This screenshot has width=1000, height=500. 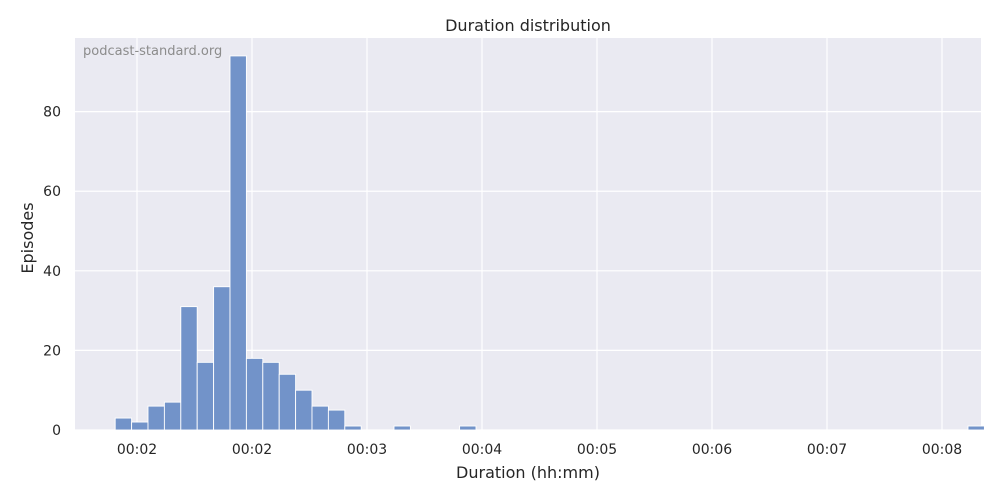 What do you see at coordinates (367, 450) in the screenshot?
I see `x-tick-label: 00:03` at bounding box center [367, 450].